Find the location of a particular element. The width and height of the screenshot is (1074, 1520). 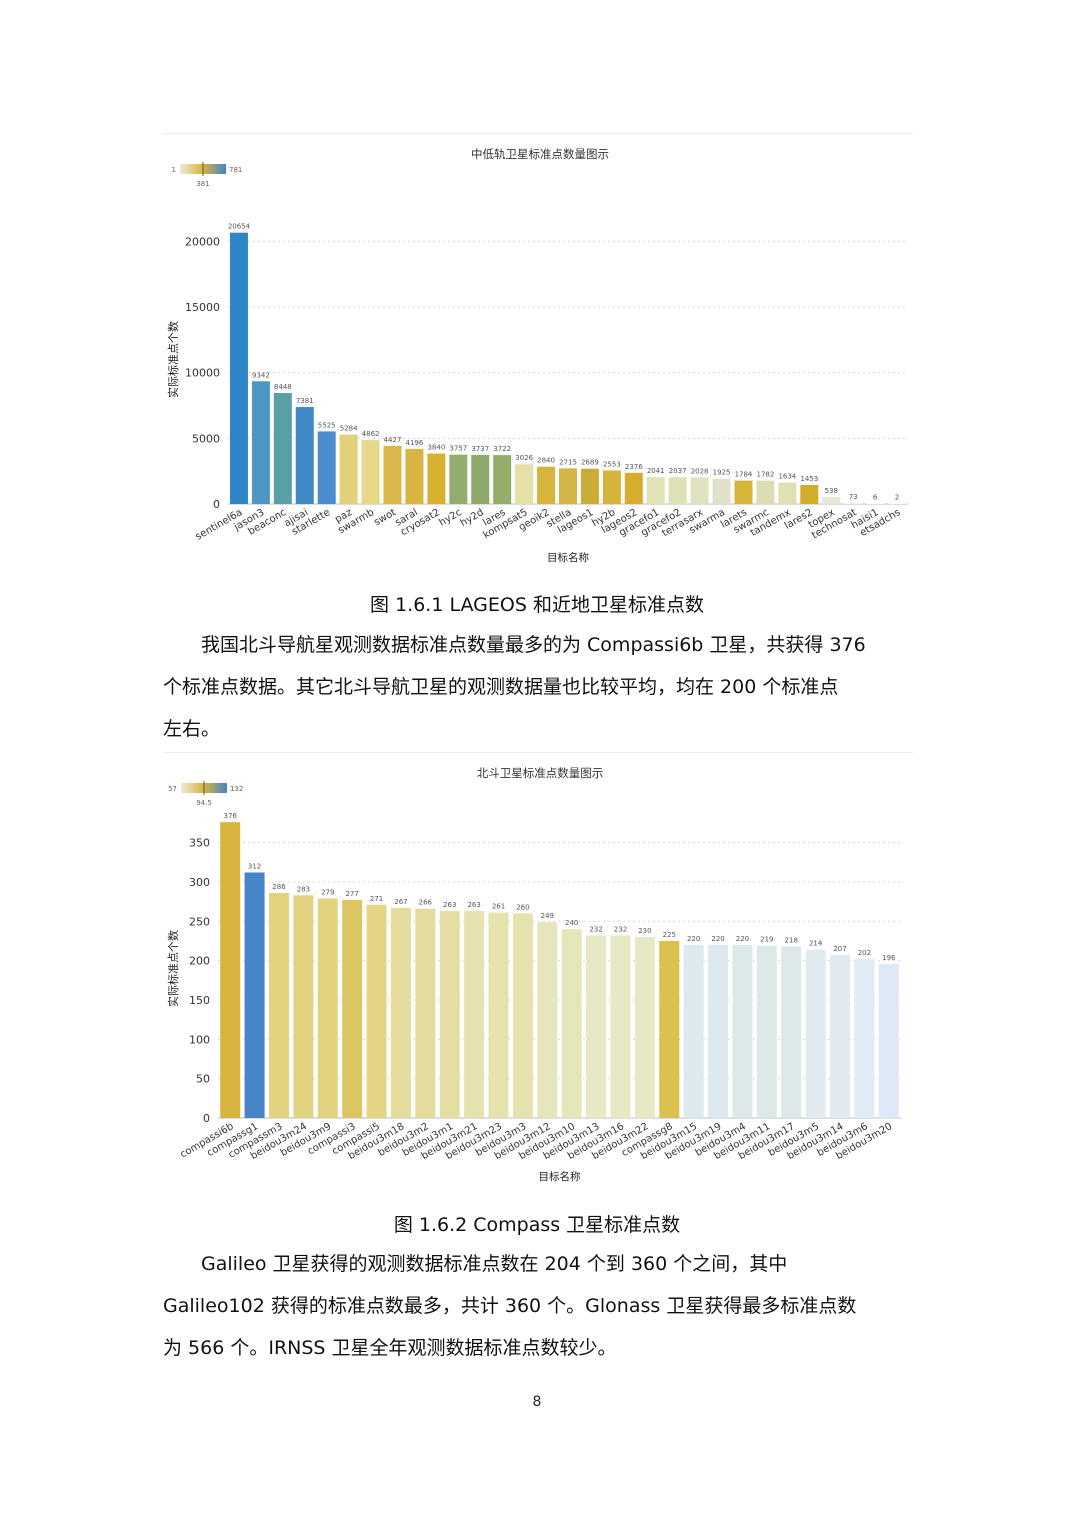

y-tick-label: 150 is located at coordinates (199, 1000).